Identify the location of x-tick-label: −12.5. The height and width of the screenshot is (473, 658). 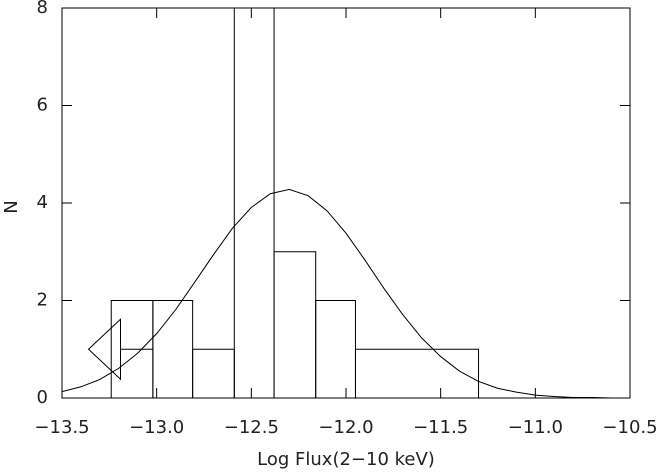
(251, 427).